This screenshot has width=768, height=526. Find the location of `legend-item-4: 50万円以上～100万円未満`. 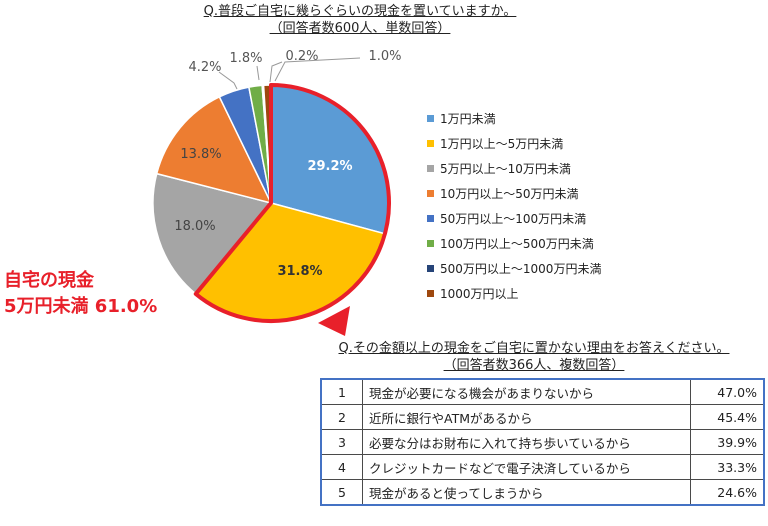

legend-item-4: 50万円以上～100万円未満 is located at coordinates (514, 218).